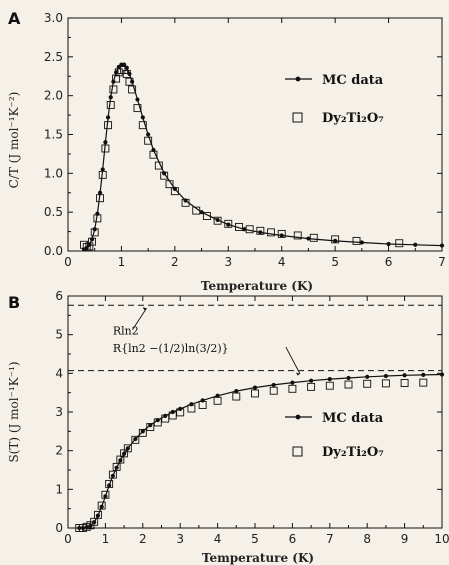 This screenshot has width=449, height=565. Describe the element at coordinates (68, 539) in the screenshot. I see `x-tick-label: 0` at that location.